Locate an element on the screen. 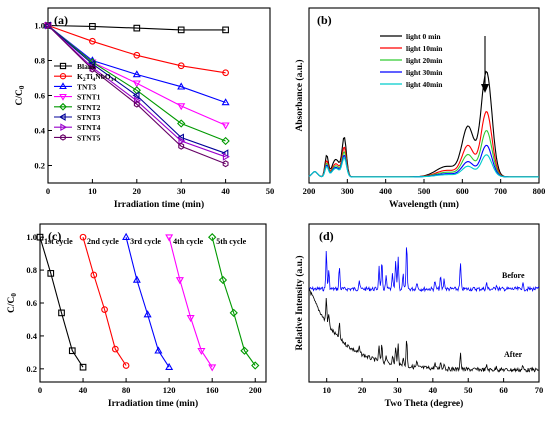  x-tick-label: 70 is located at coordinates (539, 390).